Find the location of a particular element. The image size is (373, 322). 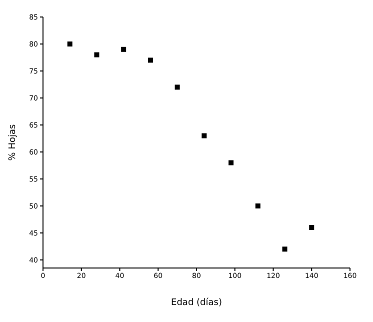

x-axis-title: Edad (días) is located at coordinates (196, 302).